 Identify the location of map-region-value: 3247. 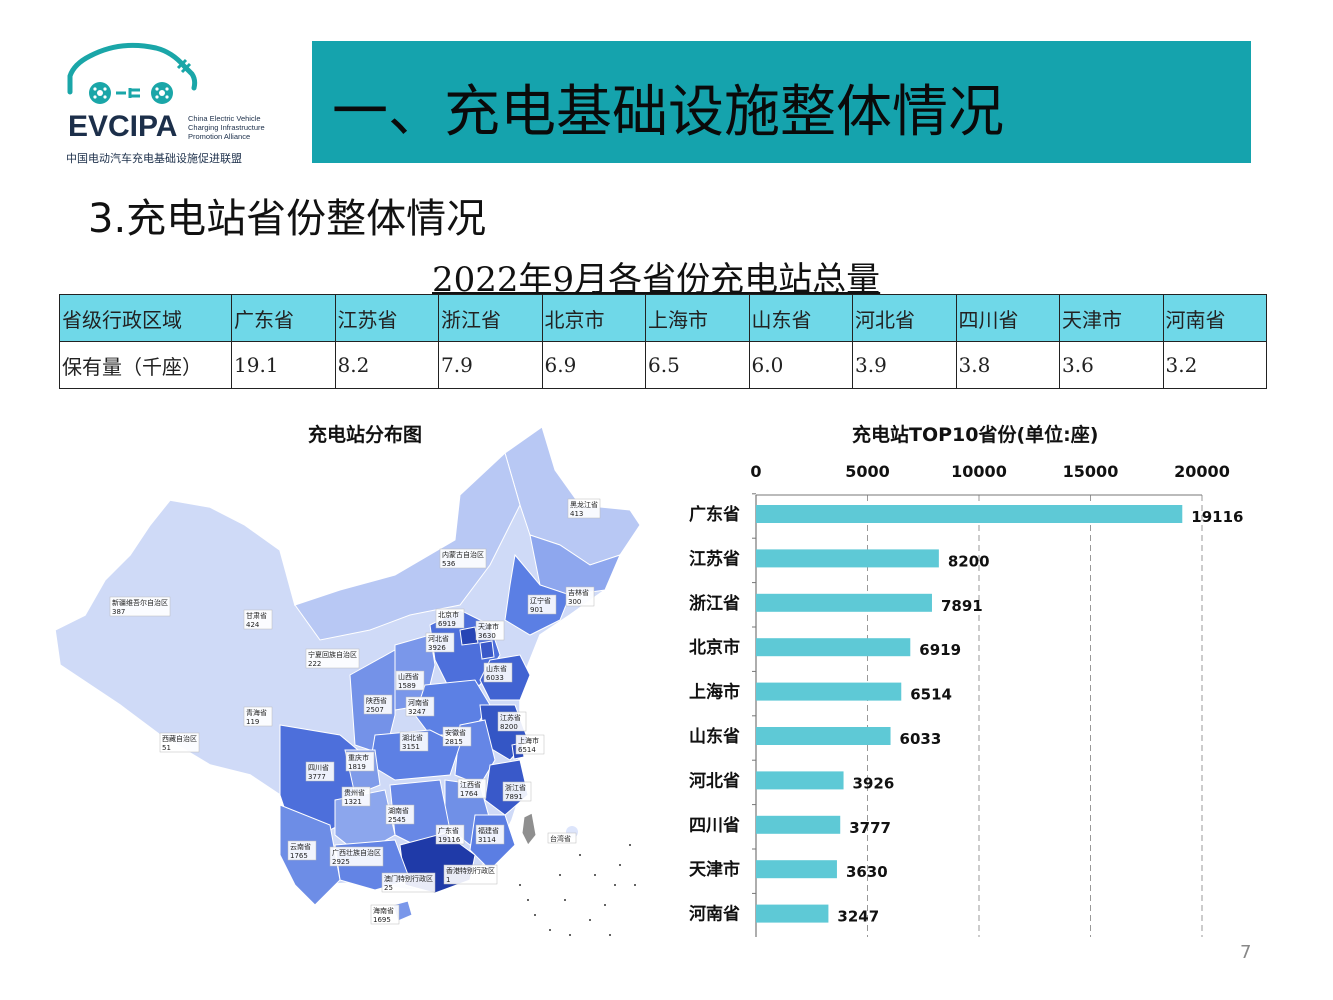
(417, 712).